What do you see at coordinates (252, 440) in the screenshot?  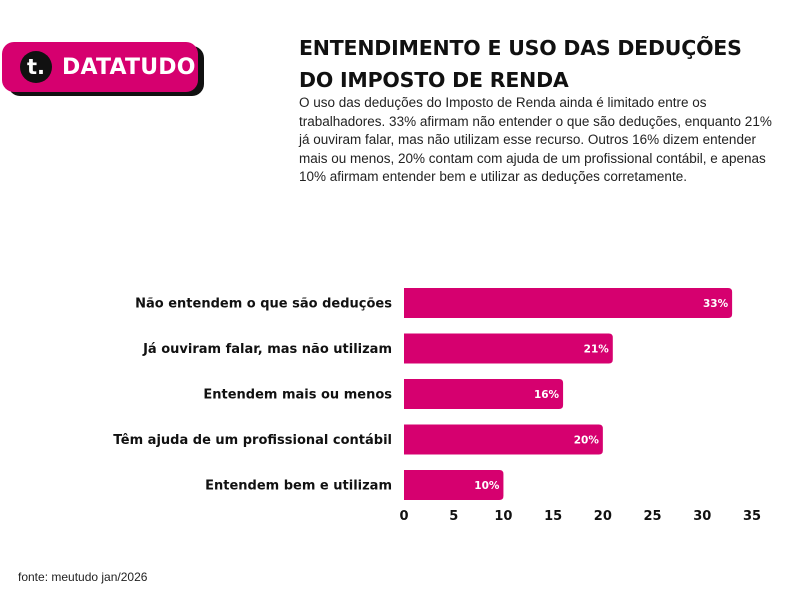 I see `category-label: Têm ajuda de um profissional contábil` at bounding box center [252, 440].